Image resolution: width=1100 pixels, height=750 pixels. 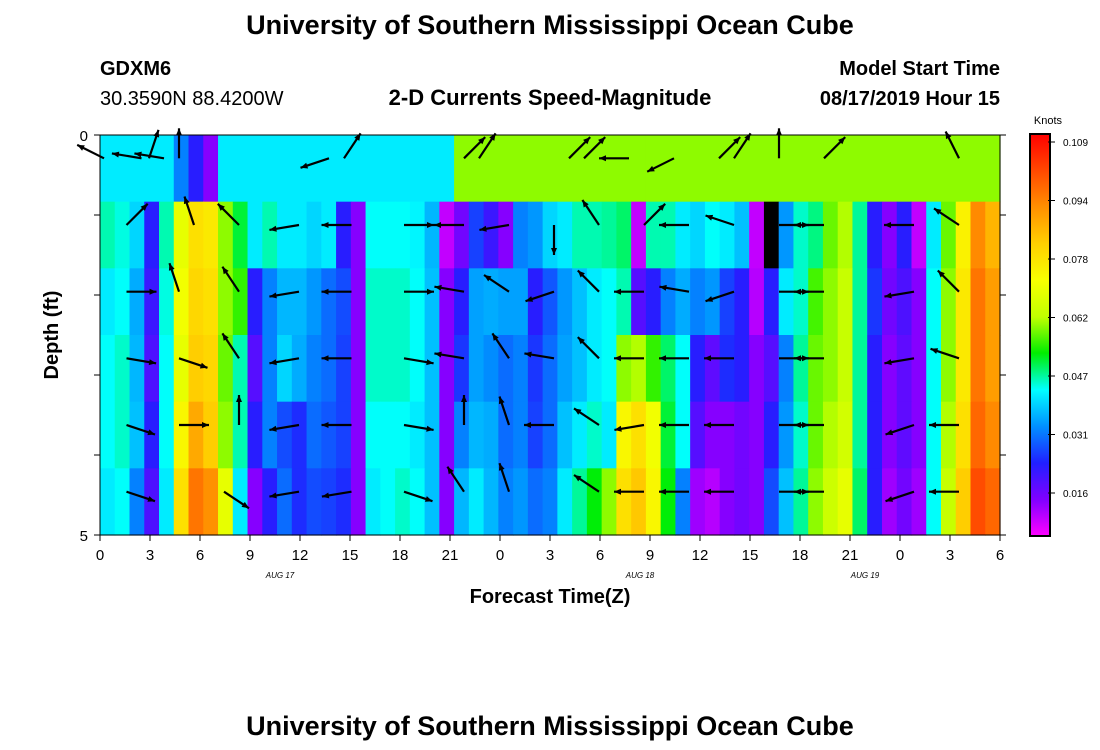 What do you see at coordinates (640, 575) in the screenshot?
I see `date-label: AUG 18` at bounding box center [640, 575].